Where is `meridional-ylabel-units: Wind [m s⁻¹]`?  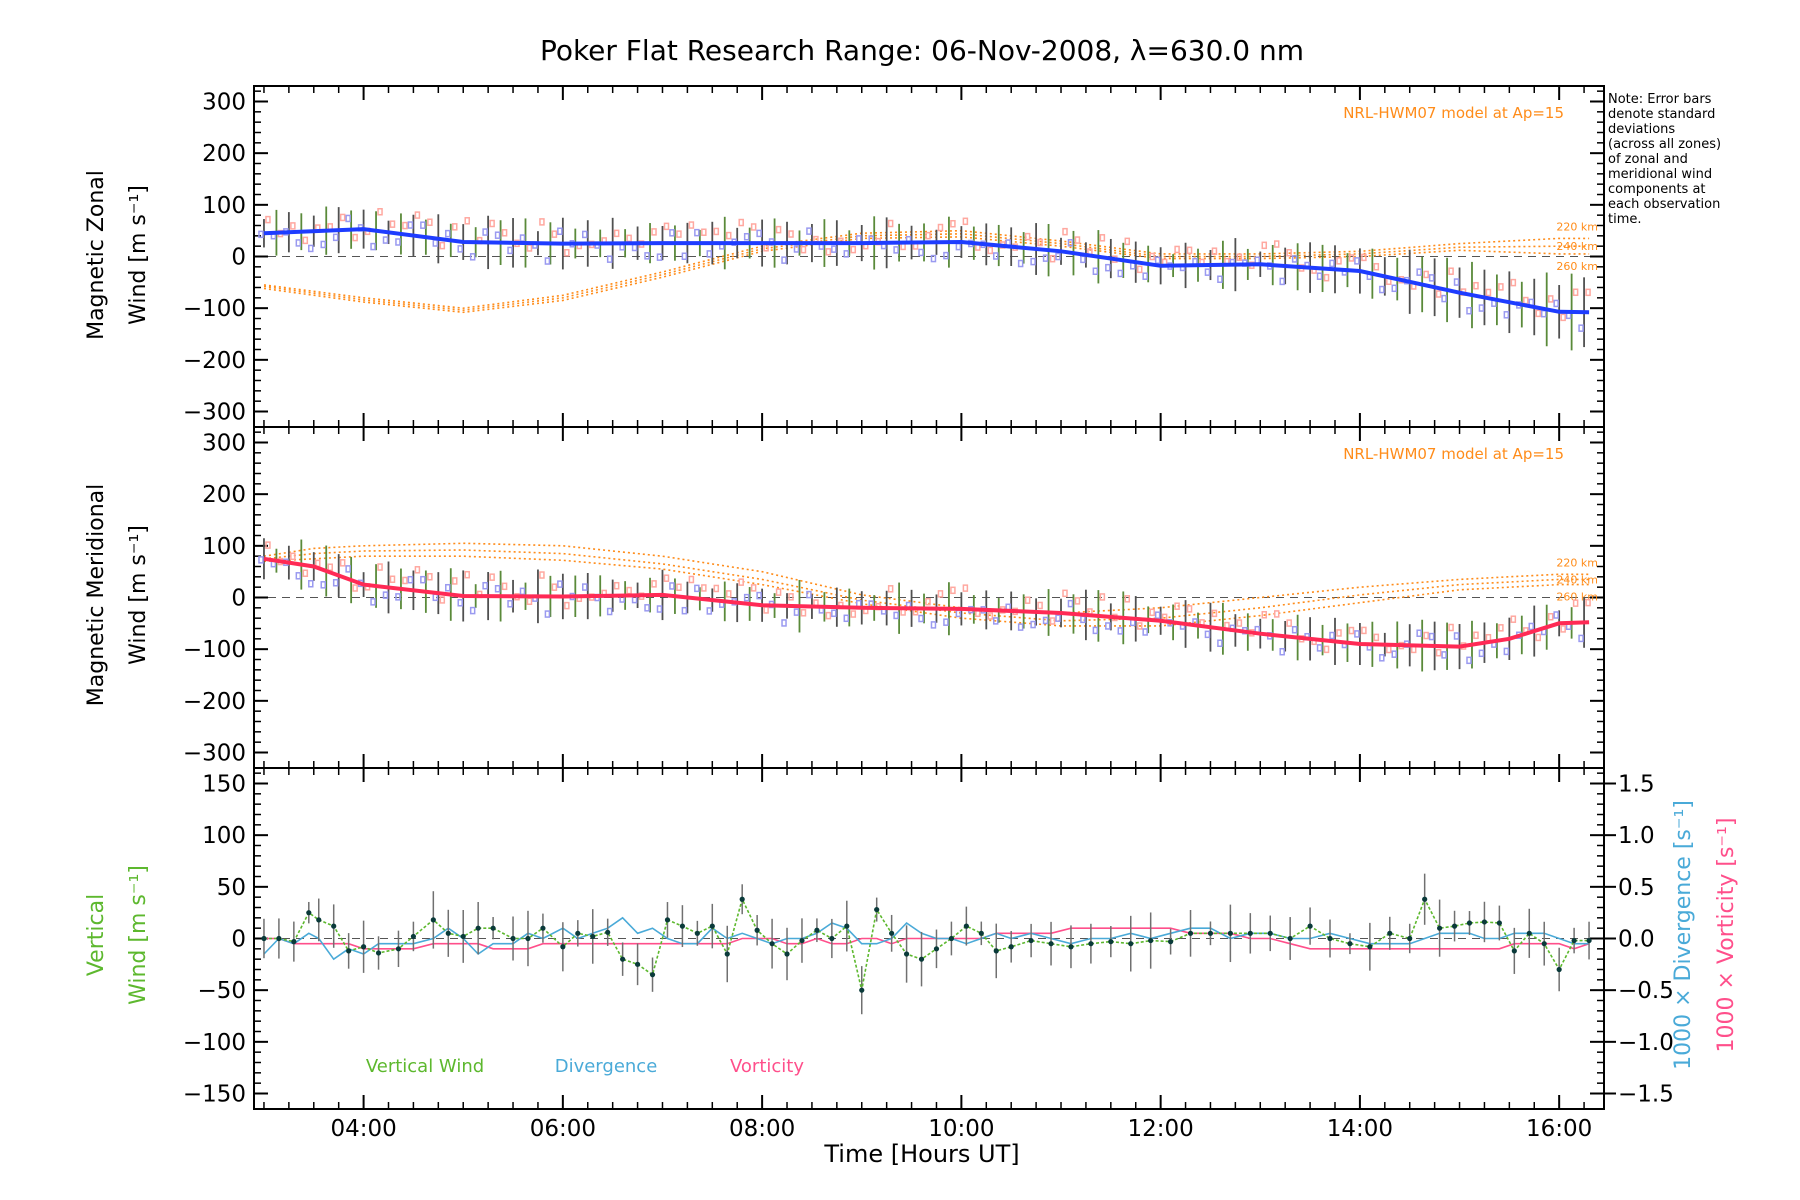
meridional-ylabel-units: Wind [m s⁻¹] is located at coordinates (138, 595).